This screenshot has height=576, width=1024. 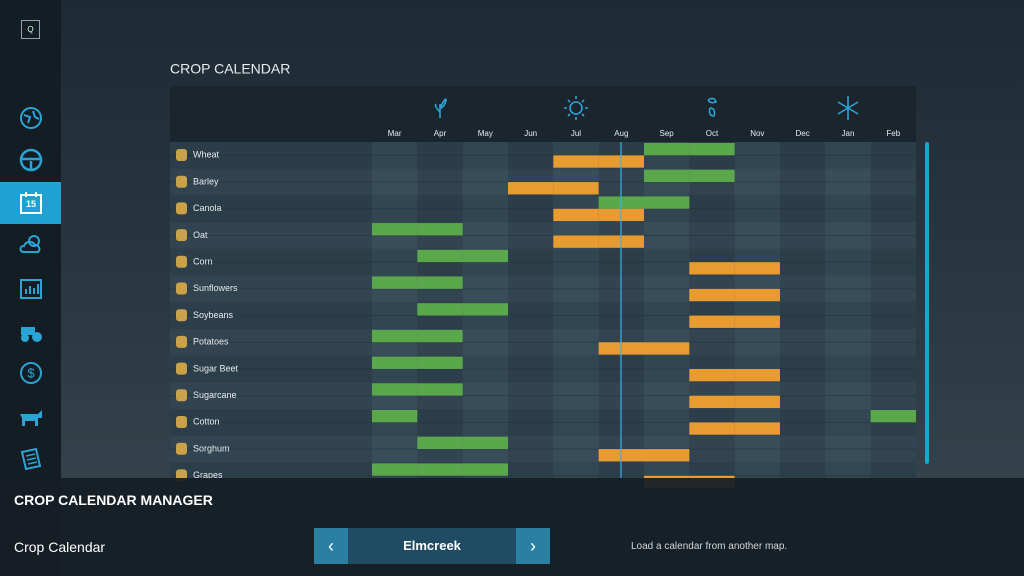 What do you see at coordinates (848, 133) in the screenshot?
I see `month-label: Jan` at bounding box center [848, 133].